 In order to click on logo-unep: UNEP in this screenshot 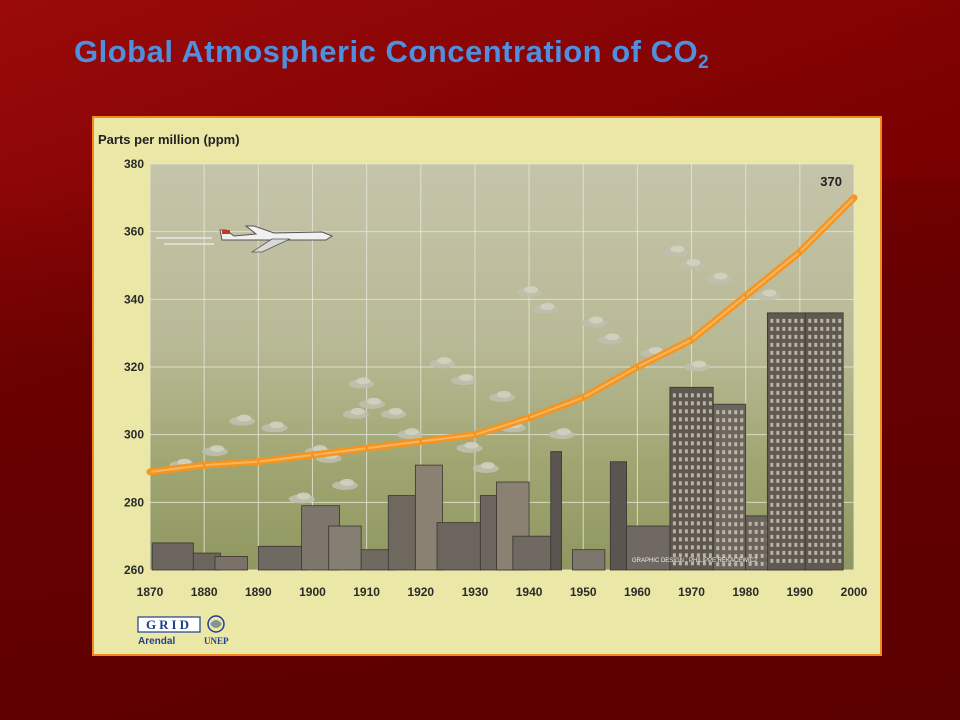, I will do `click(216, 641)`.